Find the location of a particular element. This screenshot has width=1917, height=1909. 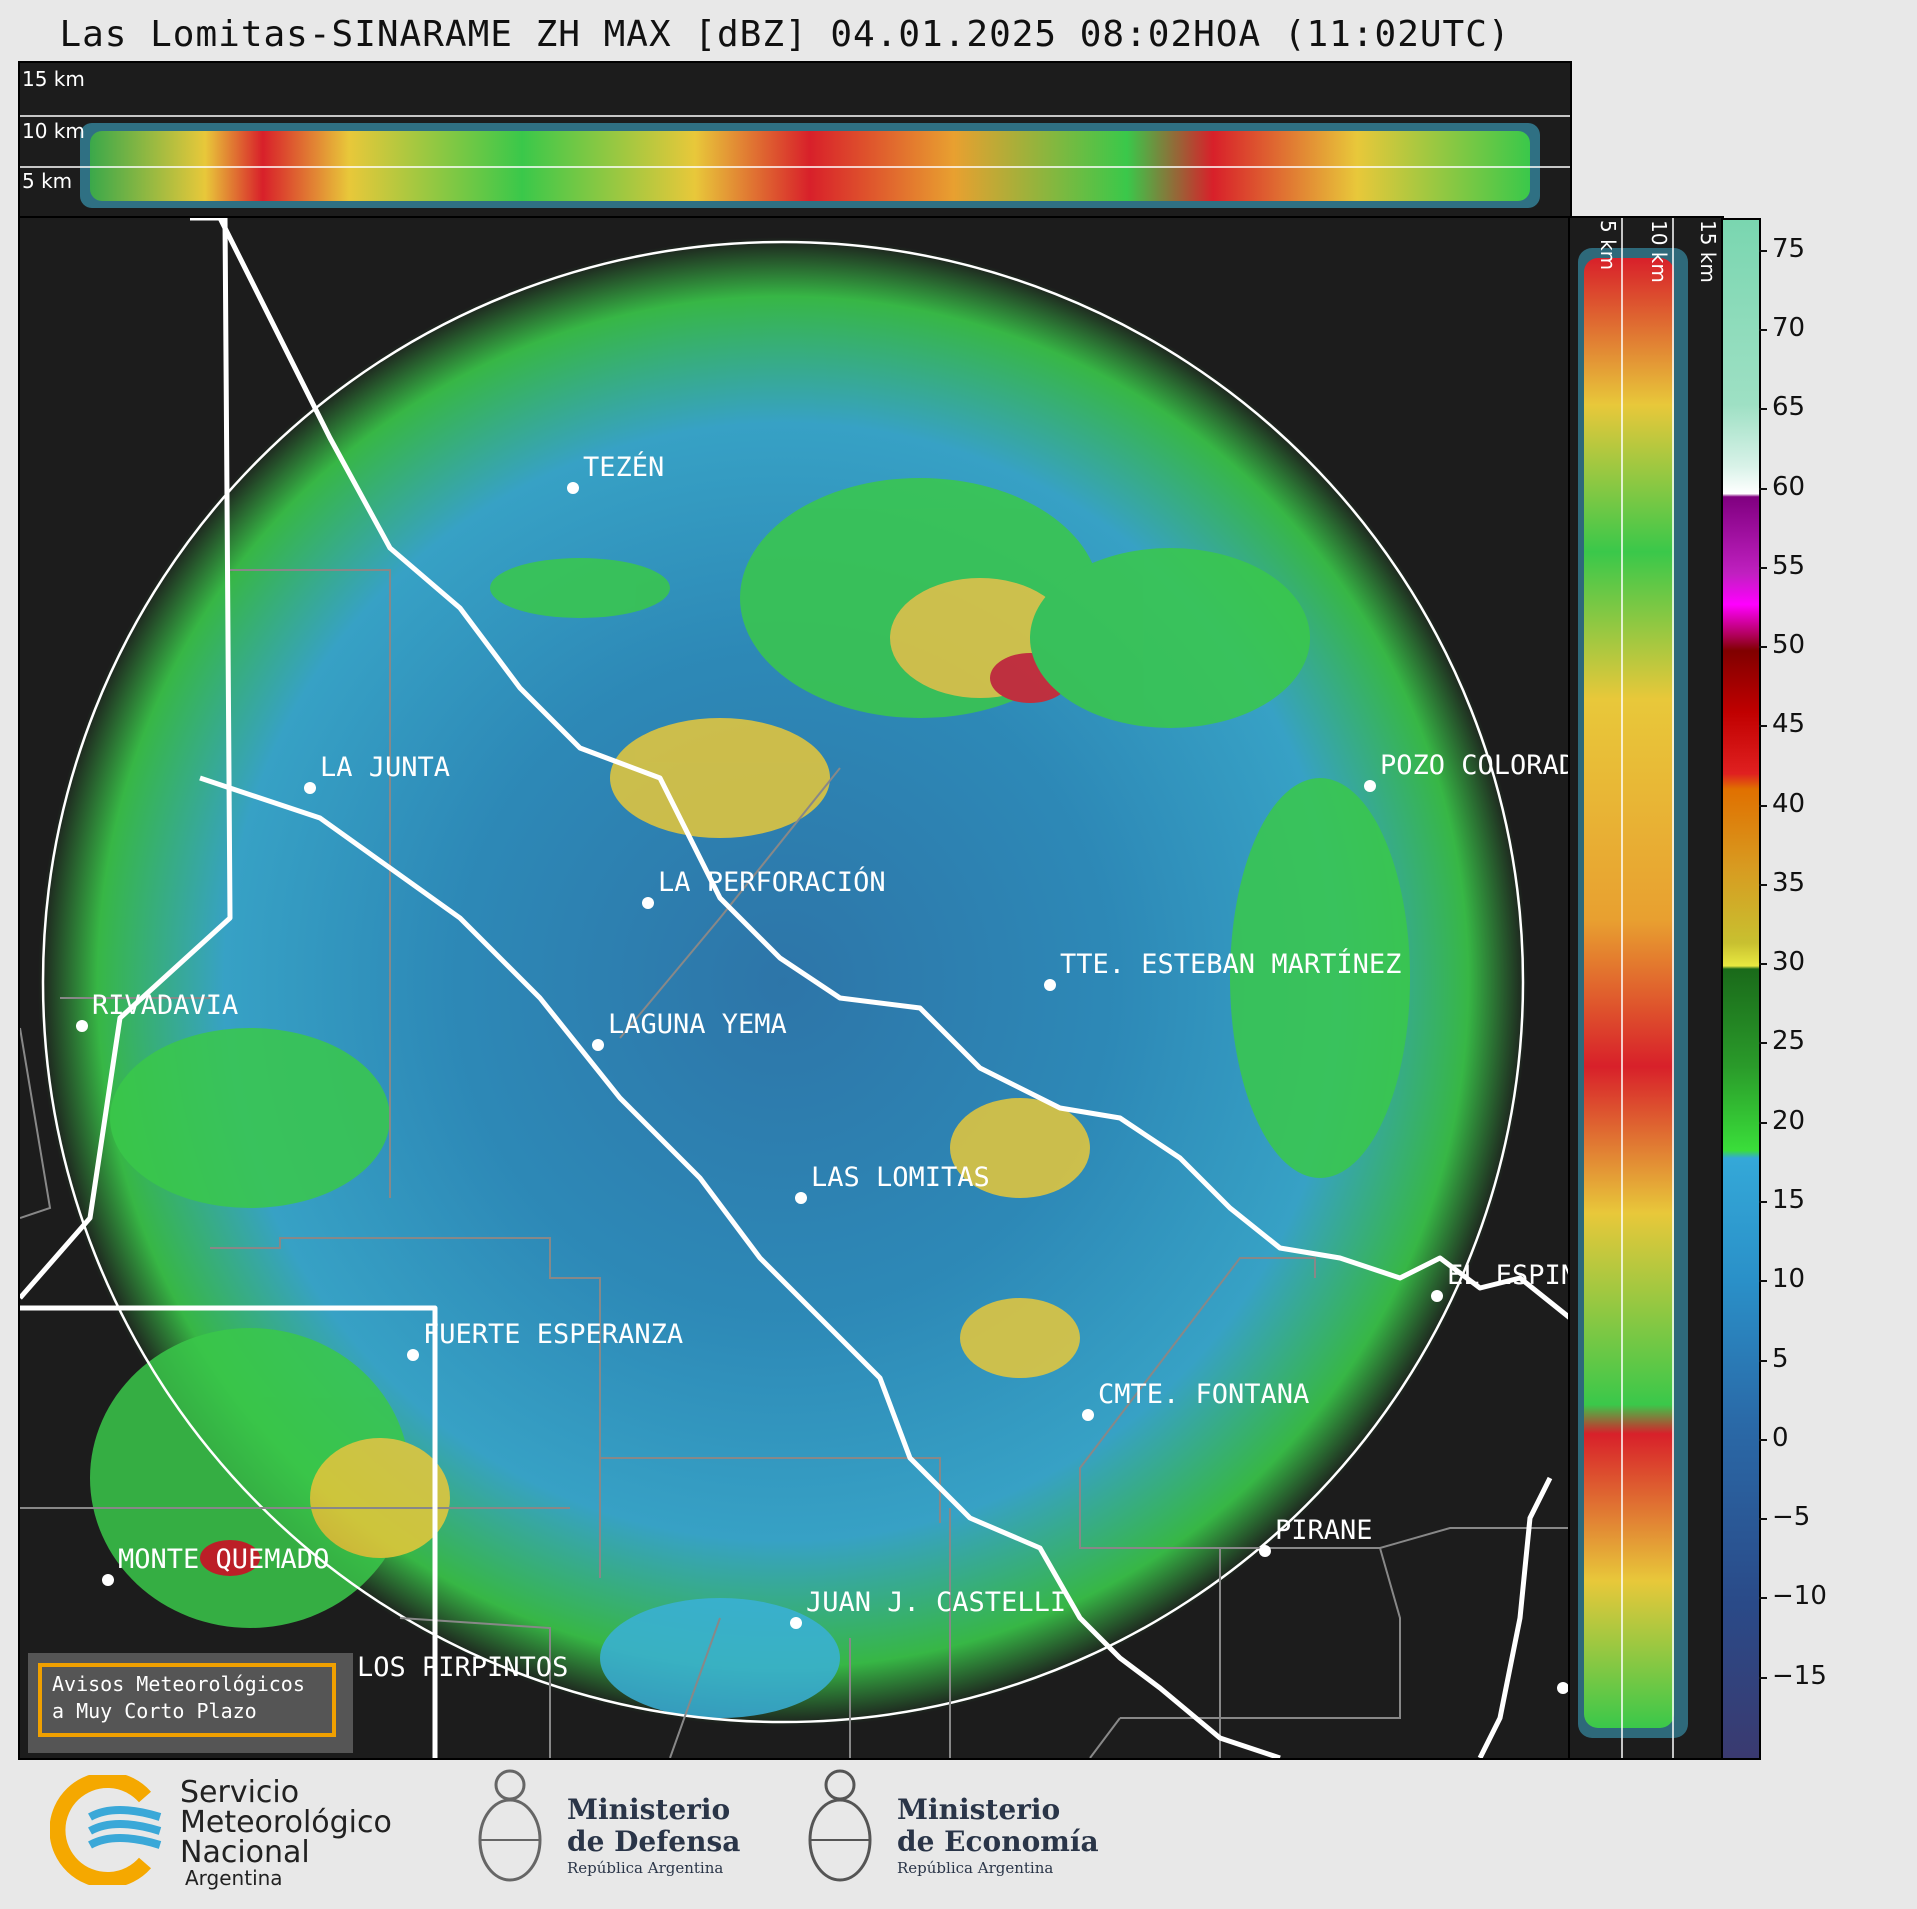

colorbar-tick-label: 25 is located at coordinates (1789, 1041).